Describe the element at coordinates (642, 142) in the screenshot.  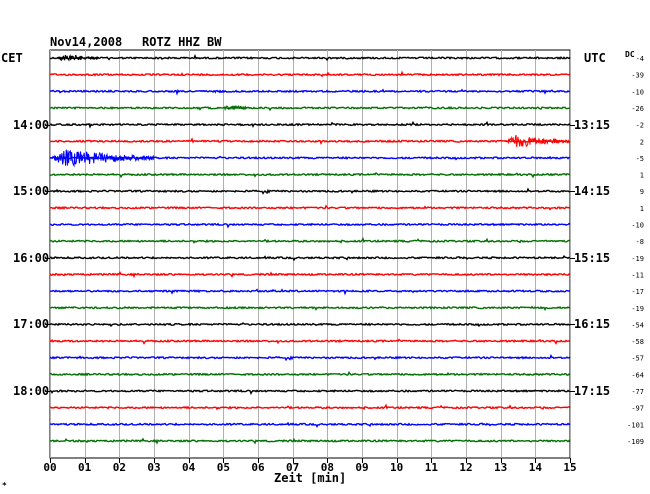
I see `dc-offset-label: 2` at that location.